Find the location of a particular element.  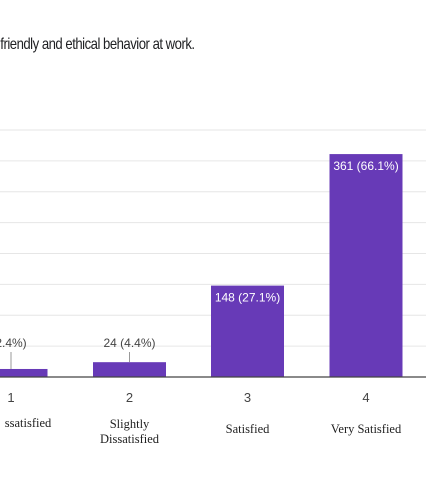

data-label: 3 (2.4%) is located at coordinates (13, 343).